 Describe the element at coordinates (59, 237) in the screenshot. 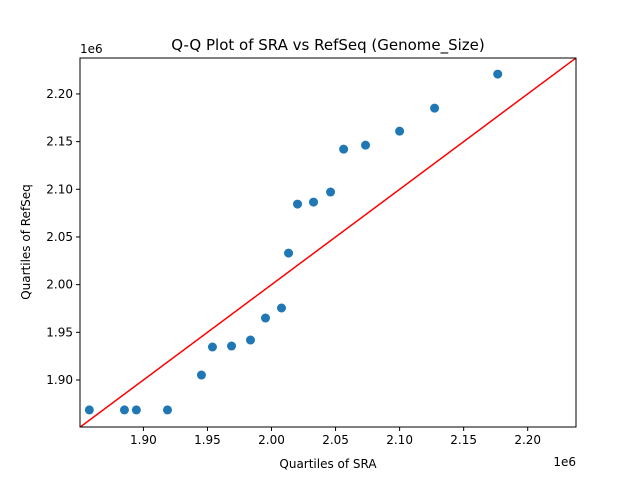

I see `y-tick-label: 2.05` at that location.